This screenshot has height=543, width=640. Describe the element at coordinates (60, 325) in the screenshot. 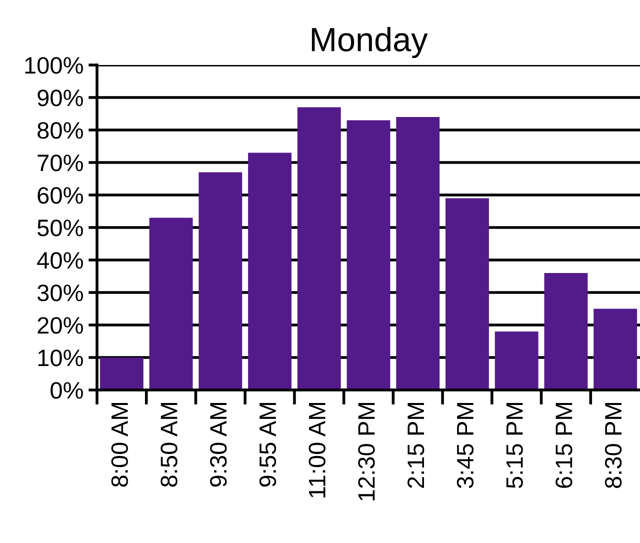

I see `y-tick-label: 20%` at that location.